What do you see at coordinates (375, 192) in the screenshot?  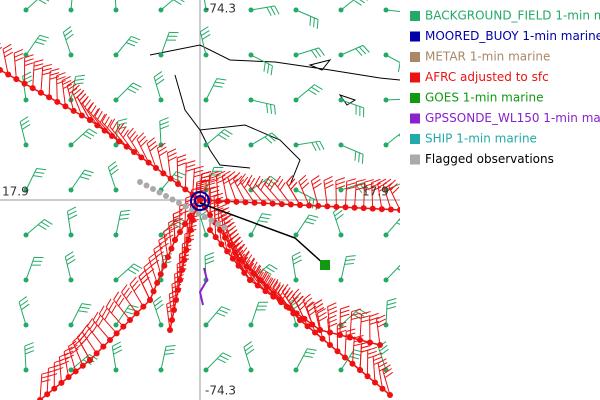 I see `grid-label: 17.9` at bounding box center [375, 192].